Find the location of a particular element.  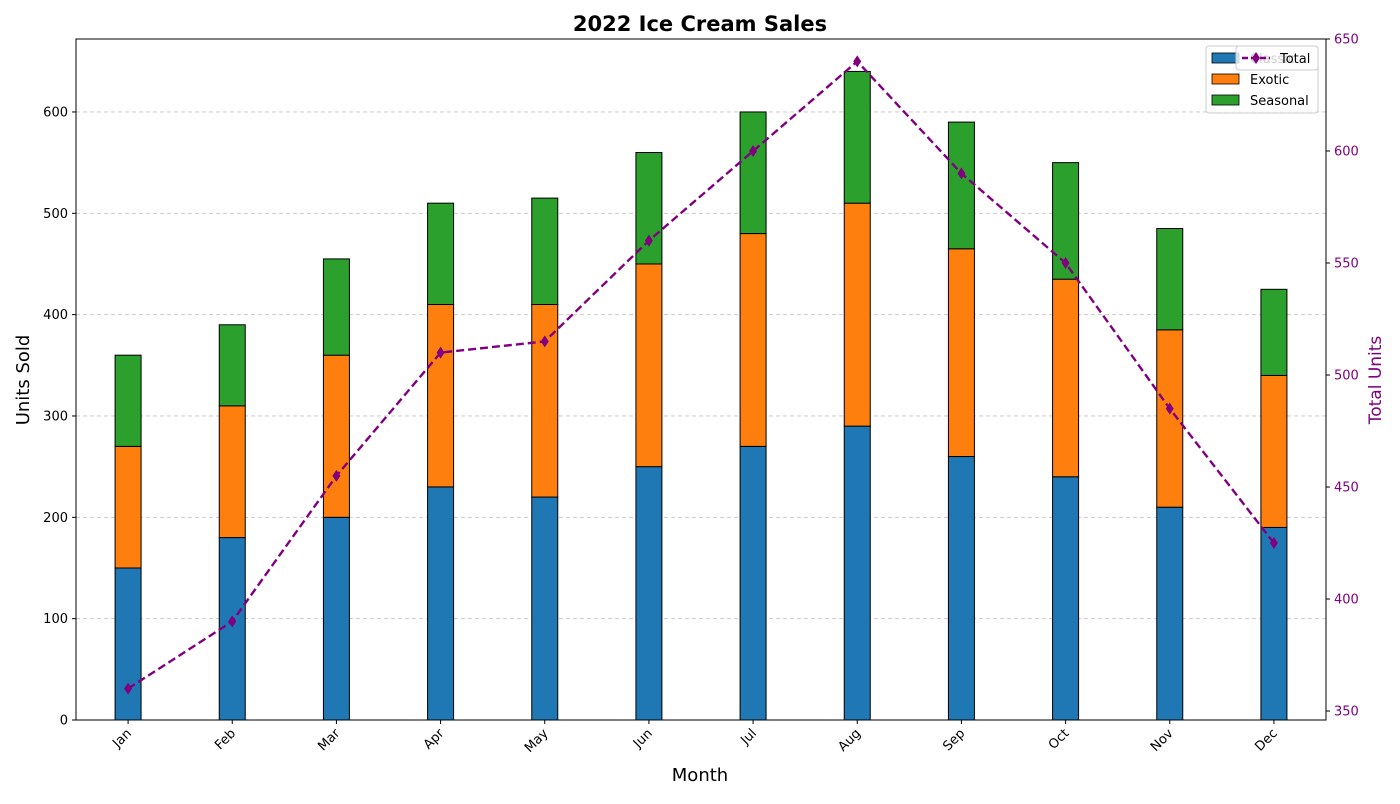

y2-tick-label: 450 is located at coordinates (1346, 488).